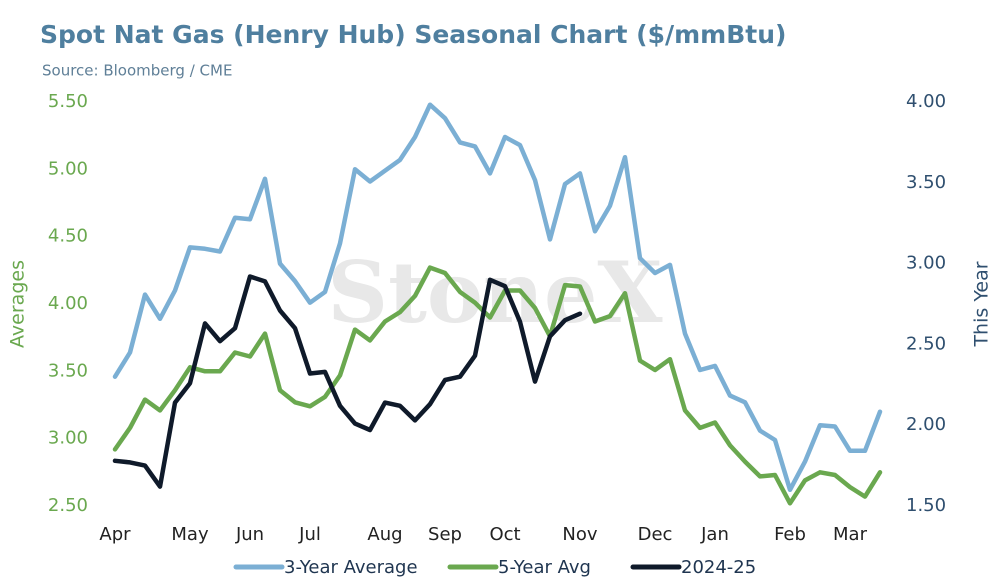  I want to click on legend-label: 2024-25, so click(718, 567).